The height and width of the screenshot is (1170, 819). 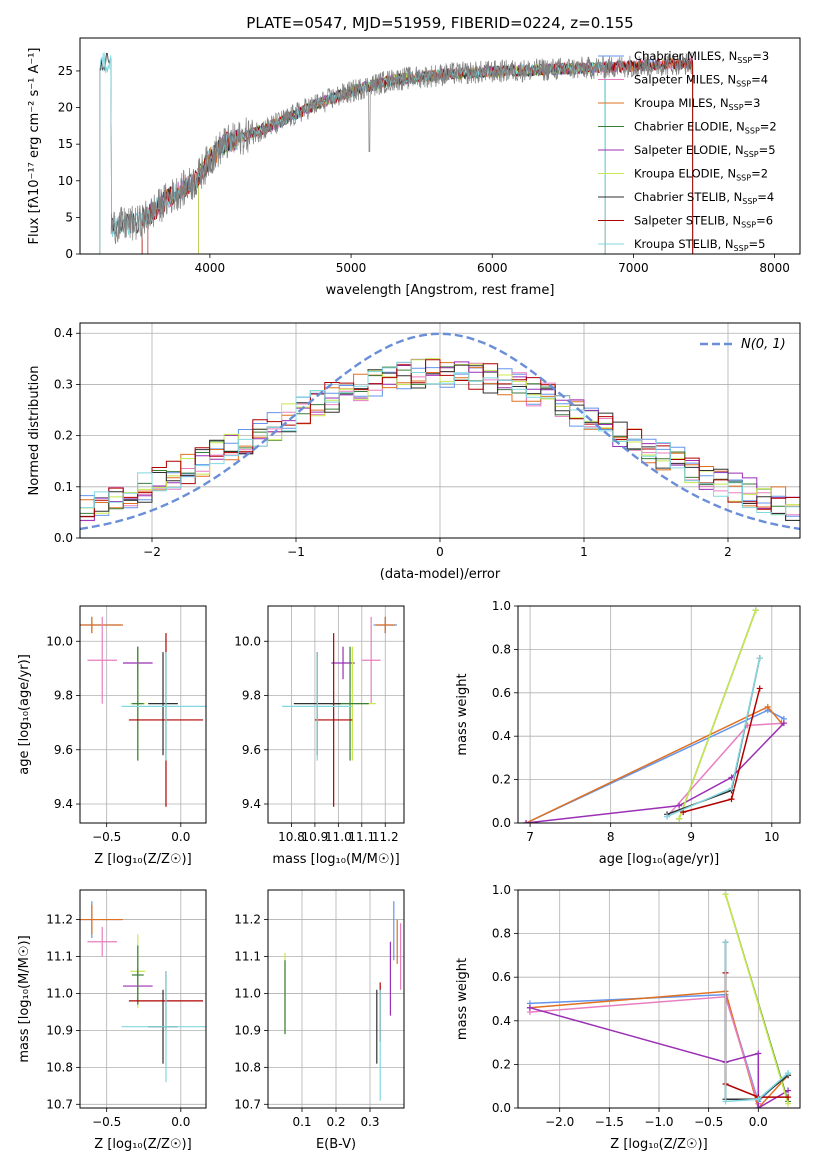 I want to click on massweight_vs_age-series-ks, so click(x=713, y=737).